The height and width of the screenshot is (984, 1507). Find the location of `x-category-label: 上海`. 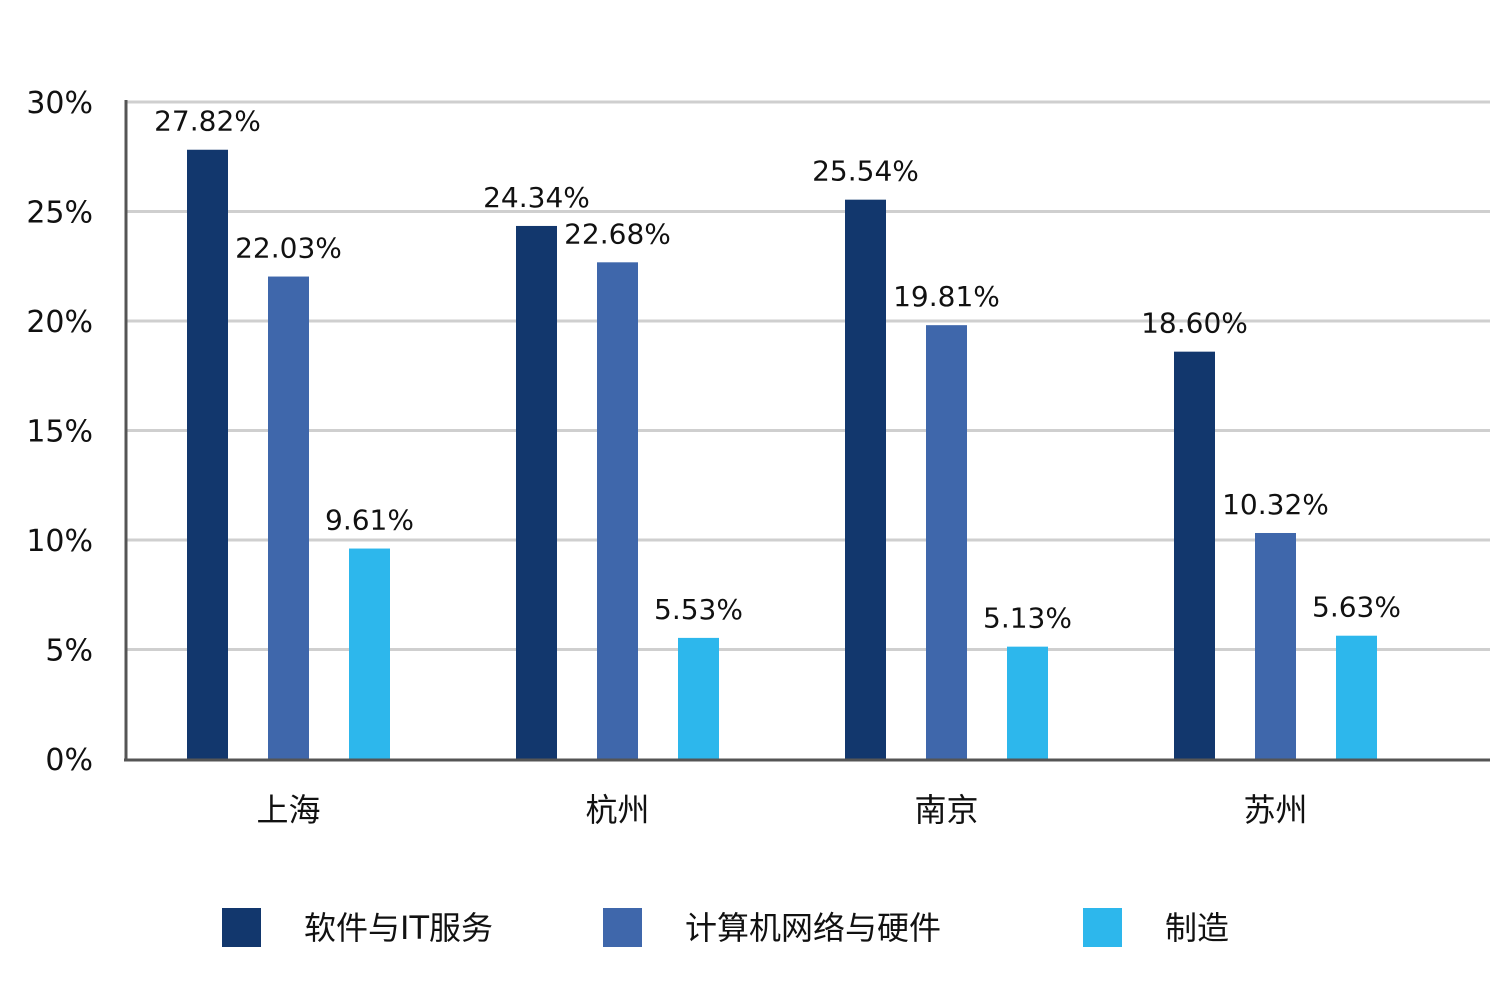

x-category-label: 上海 is located at coordinates (288, 810).